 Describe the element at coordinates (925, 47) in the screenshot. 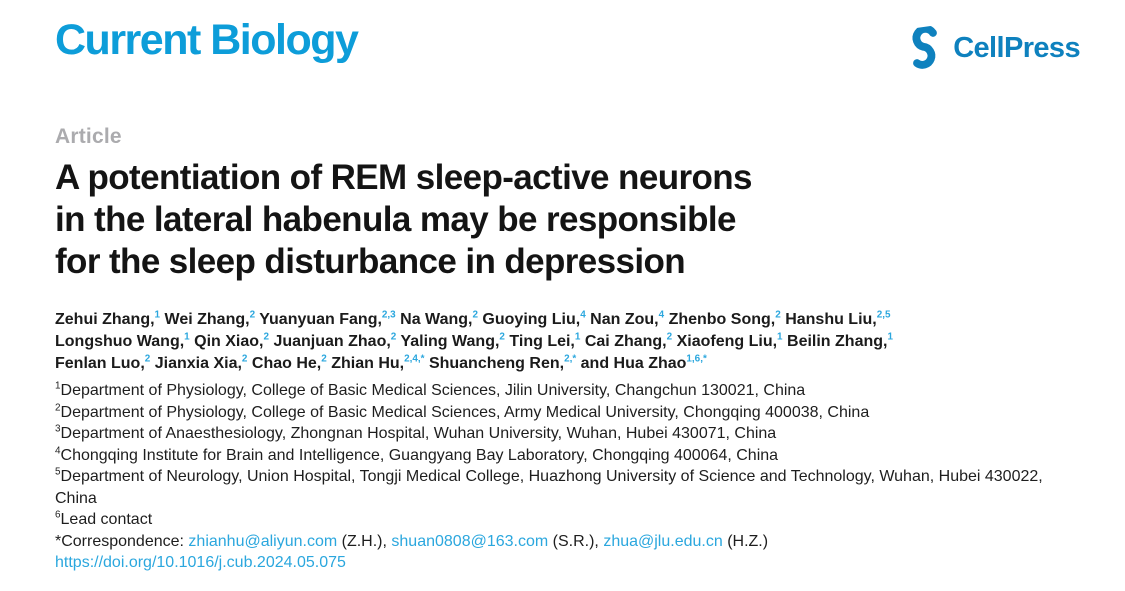

I see `cellpress-swirl-icon` at that location.